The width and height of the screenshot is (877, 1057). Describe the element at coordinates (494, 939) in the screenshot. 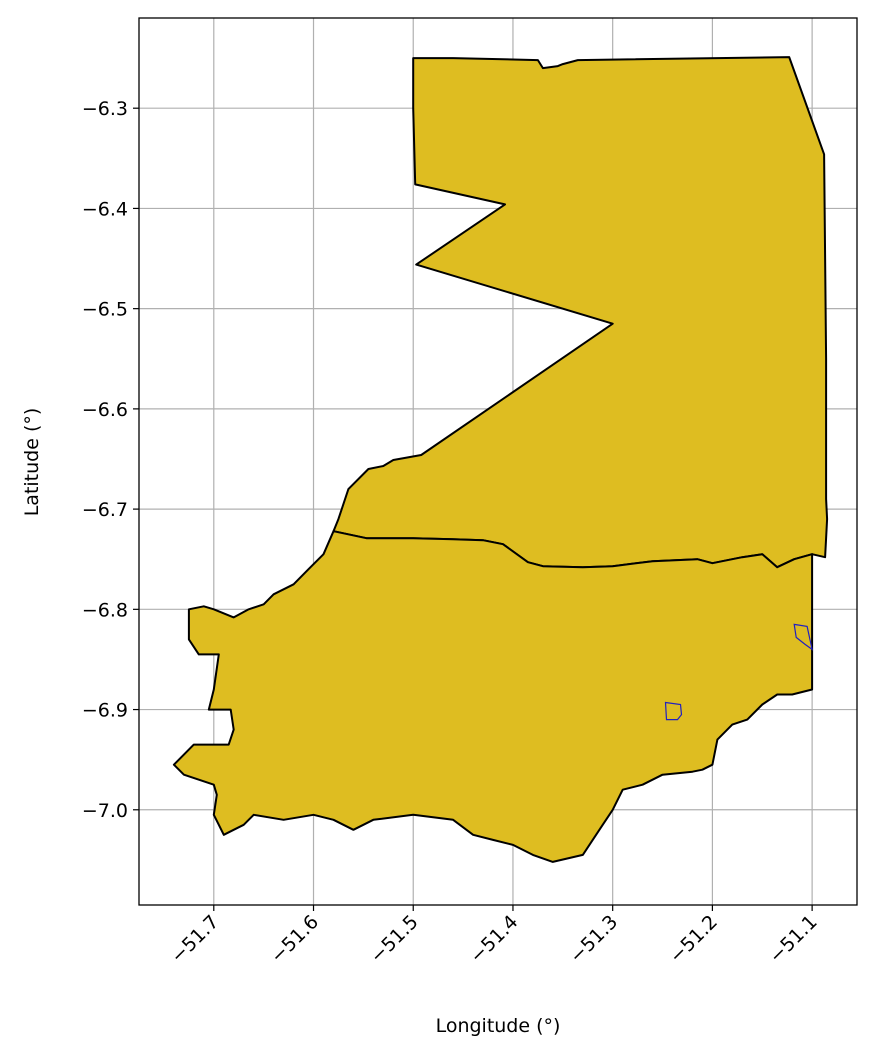

I see `x-tick-label: −51.4` at that location.